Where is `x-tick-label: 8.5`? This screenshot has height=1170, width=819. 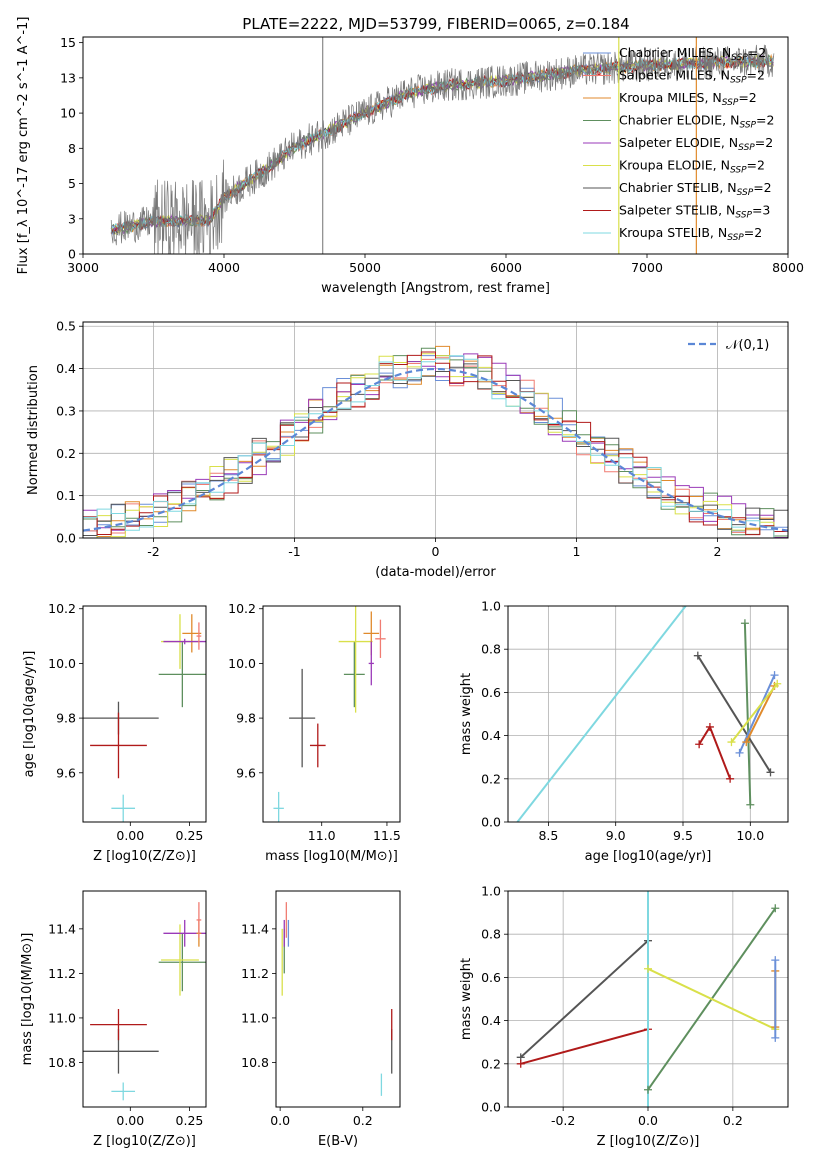 x-tick-label: 8.5 is located at coordinates (548, 835).